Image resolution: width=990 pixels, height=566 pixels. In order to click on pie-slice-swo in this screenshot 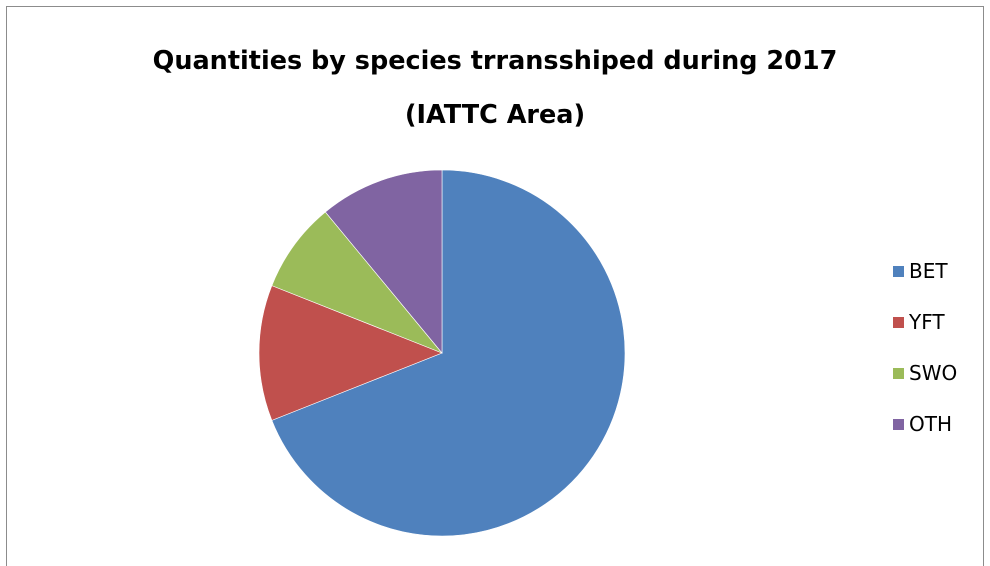, I will do `click(357, 282)`.